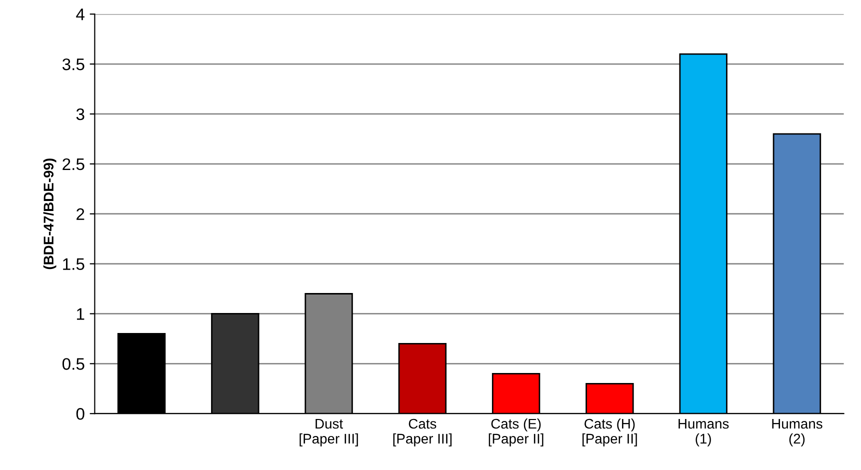 The width and height of the screenshot is (861, 470). What do you see at coordinates (73, 64) in the screenshot?
I see `y-tick-label: 3.5` at bounding box center [73, 64].